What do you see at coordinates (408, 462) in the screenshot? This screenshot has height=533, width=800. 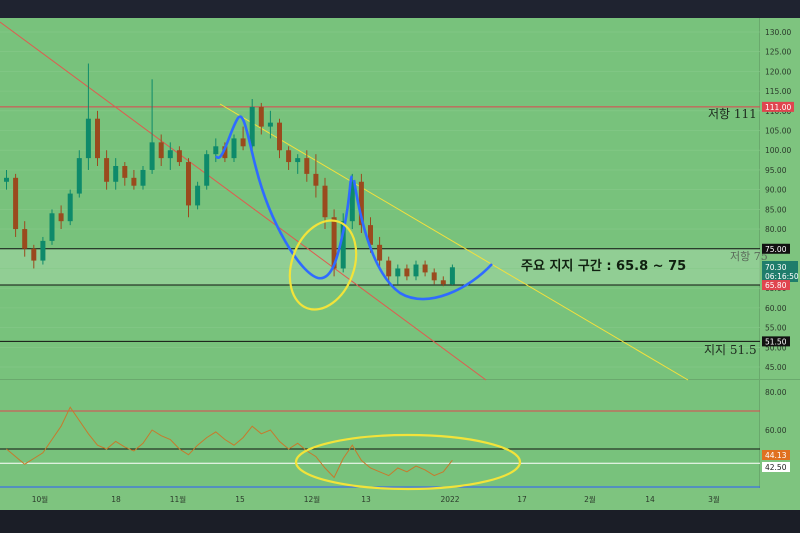 I see `highlight-ellipse-oscillator` at bounding box center [408, 462].